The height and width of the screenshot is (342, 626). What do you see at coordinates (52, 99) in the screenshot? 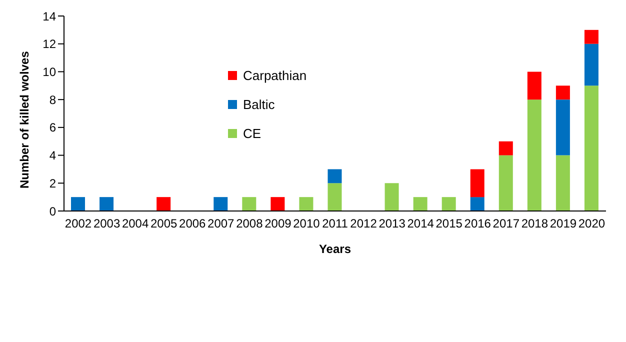
I see `y-tick-label: 8` at bounding box center [52, 99].